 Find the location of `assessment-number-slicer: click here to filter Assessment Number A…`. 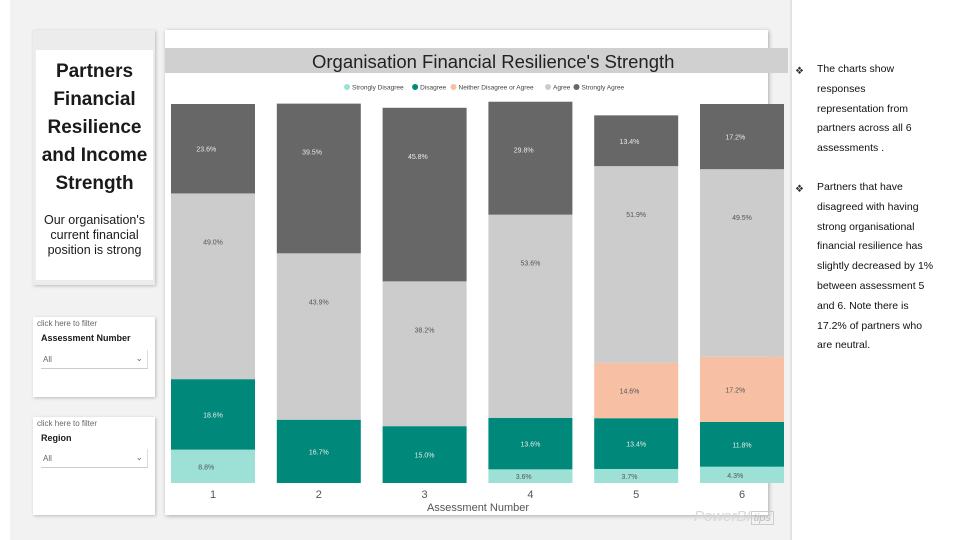

assessment-number-slicer: click here to filter Assessment Number A… is located at coordinates (94, 357).